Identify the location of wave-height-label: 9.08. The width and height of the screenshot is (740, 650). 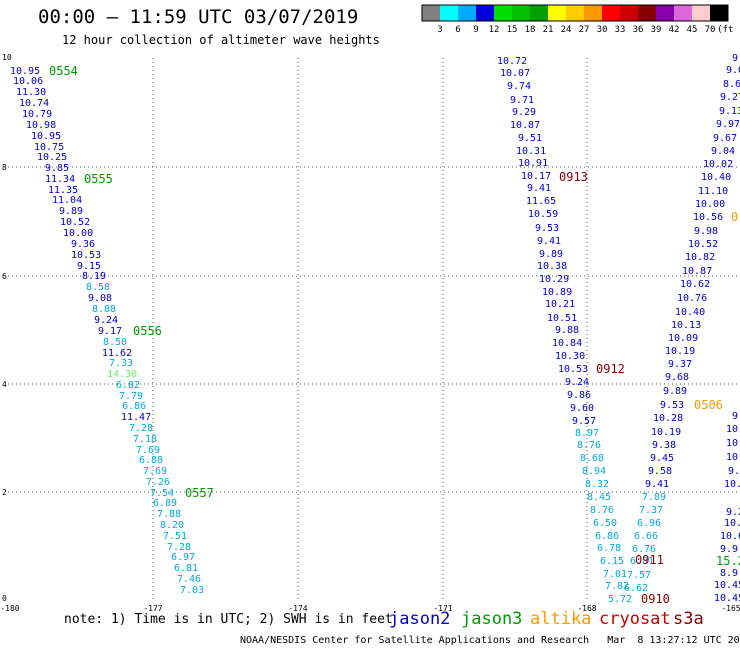
(100, 298).